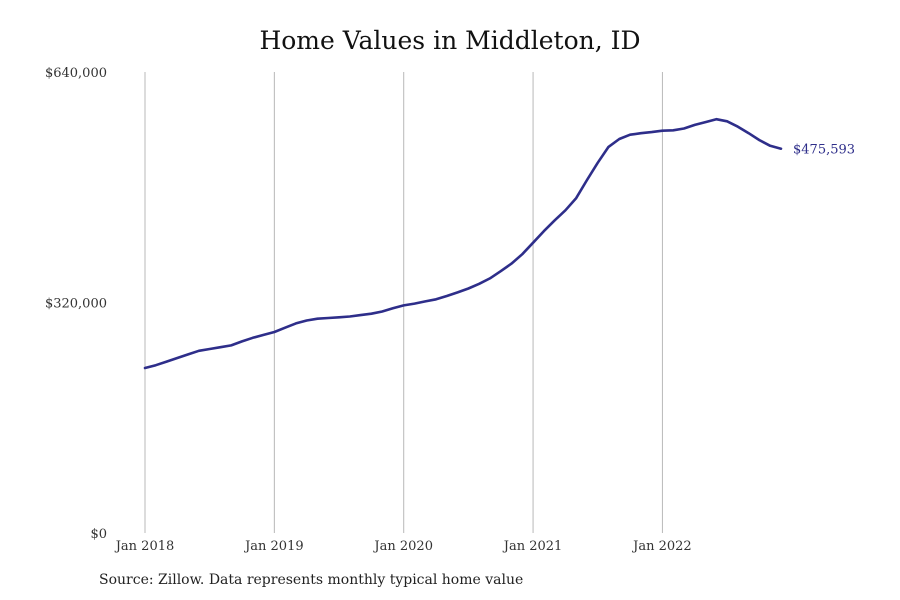 Image resolution: width=900 pixels, height=600 pixels. Describe the element at coordinates (532, 546) in the screenshot. I see `x-tick-label: Jan 2021` at that location.